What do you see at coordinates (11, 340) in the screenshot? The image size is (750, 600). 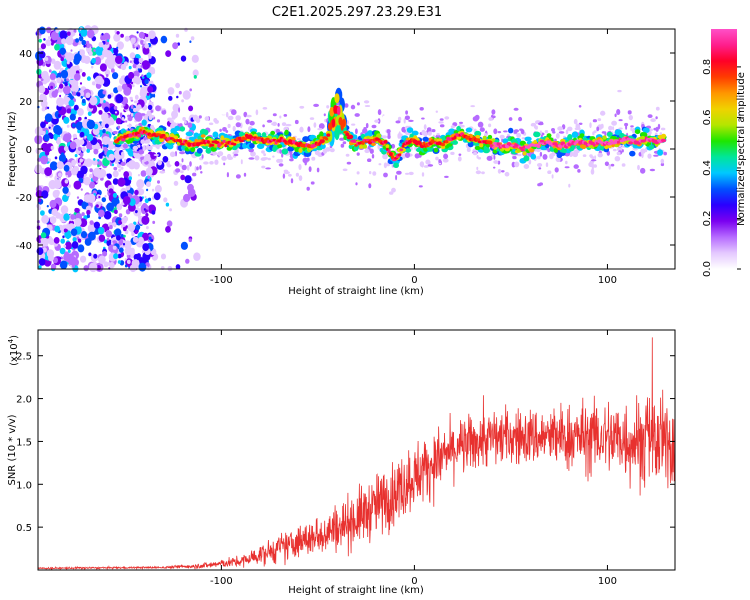 I see `snr-scale-exponent: 4` at bounding box center [11, 340].